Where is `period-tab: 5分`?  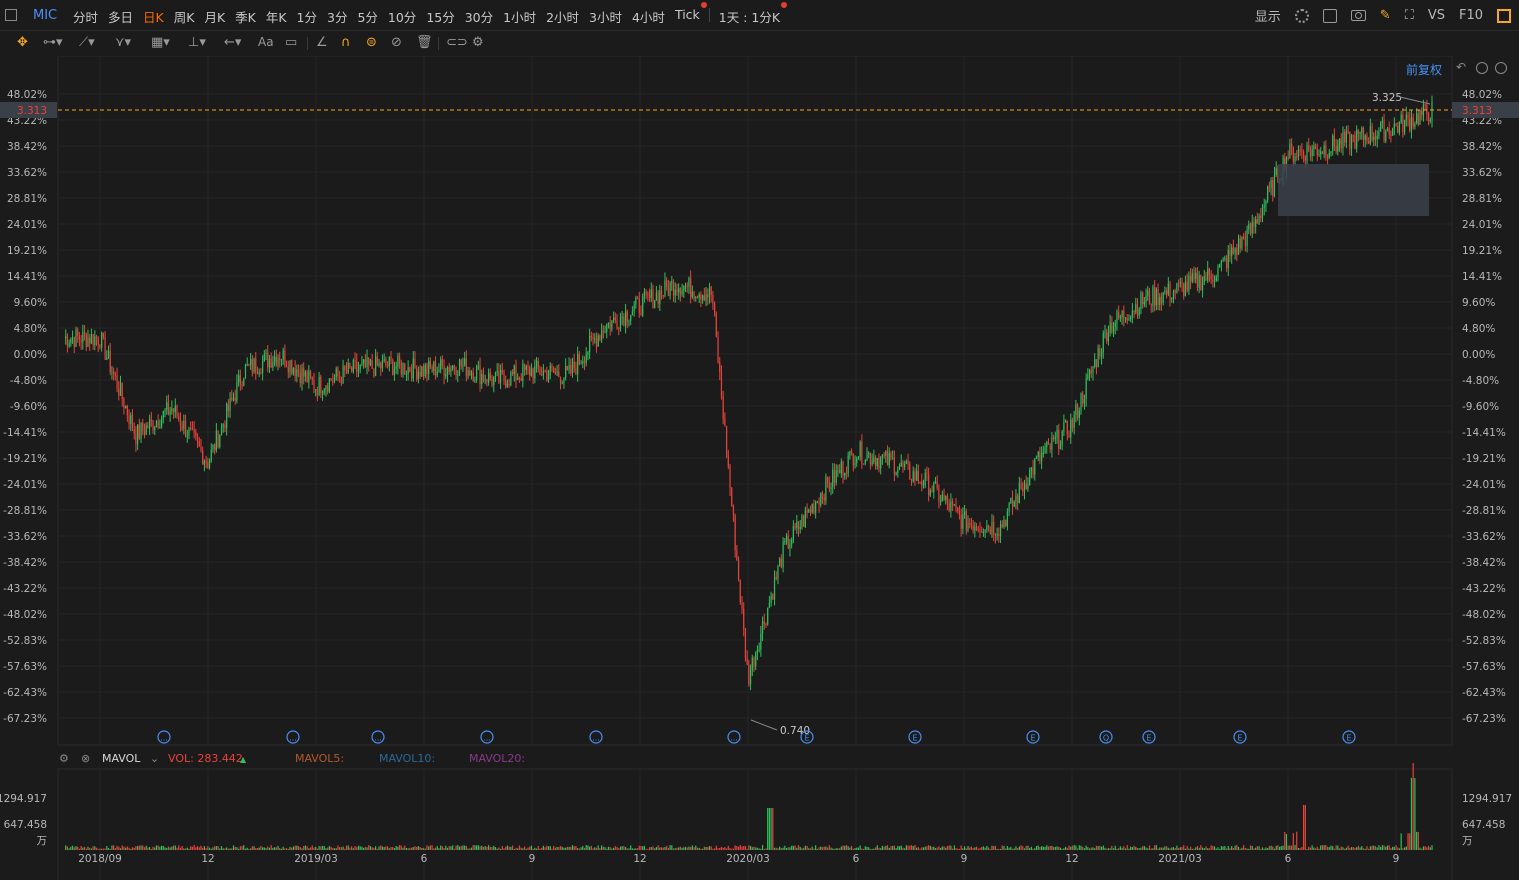
period-tab: 5分 is located at coordinates (367, 17).